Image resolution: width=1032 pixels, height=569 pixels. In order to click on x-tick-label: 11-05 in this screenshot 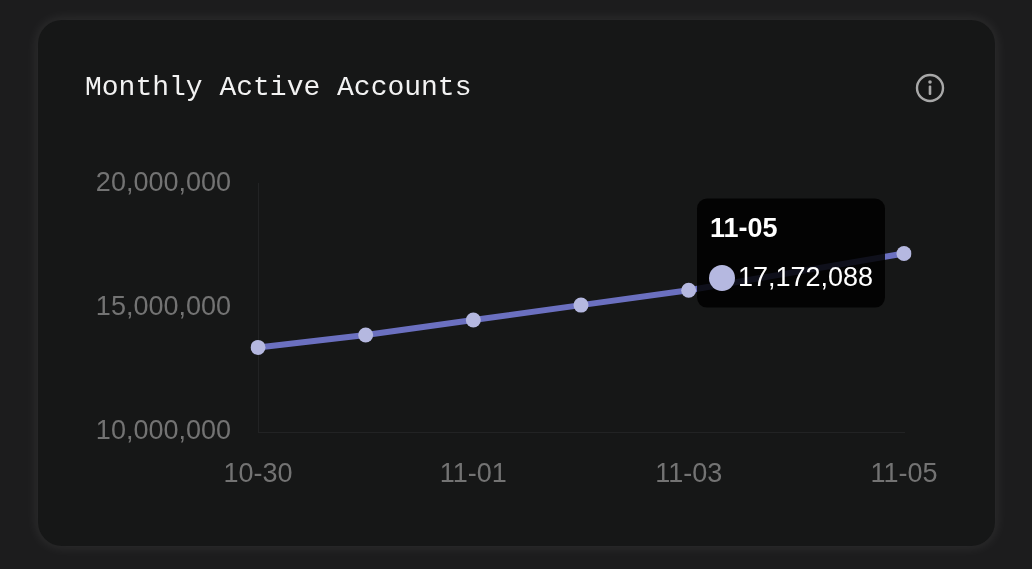, I will do `click(904, 472)`.